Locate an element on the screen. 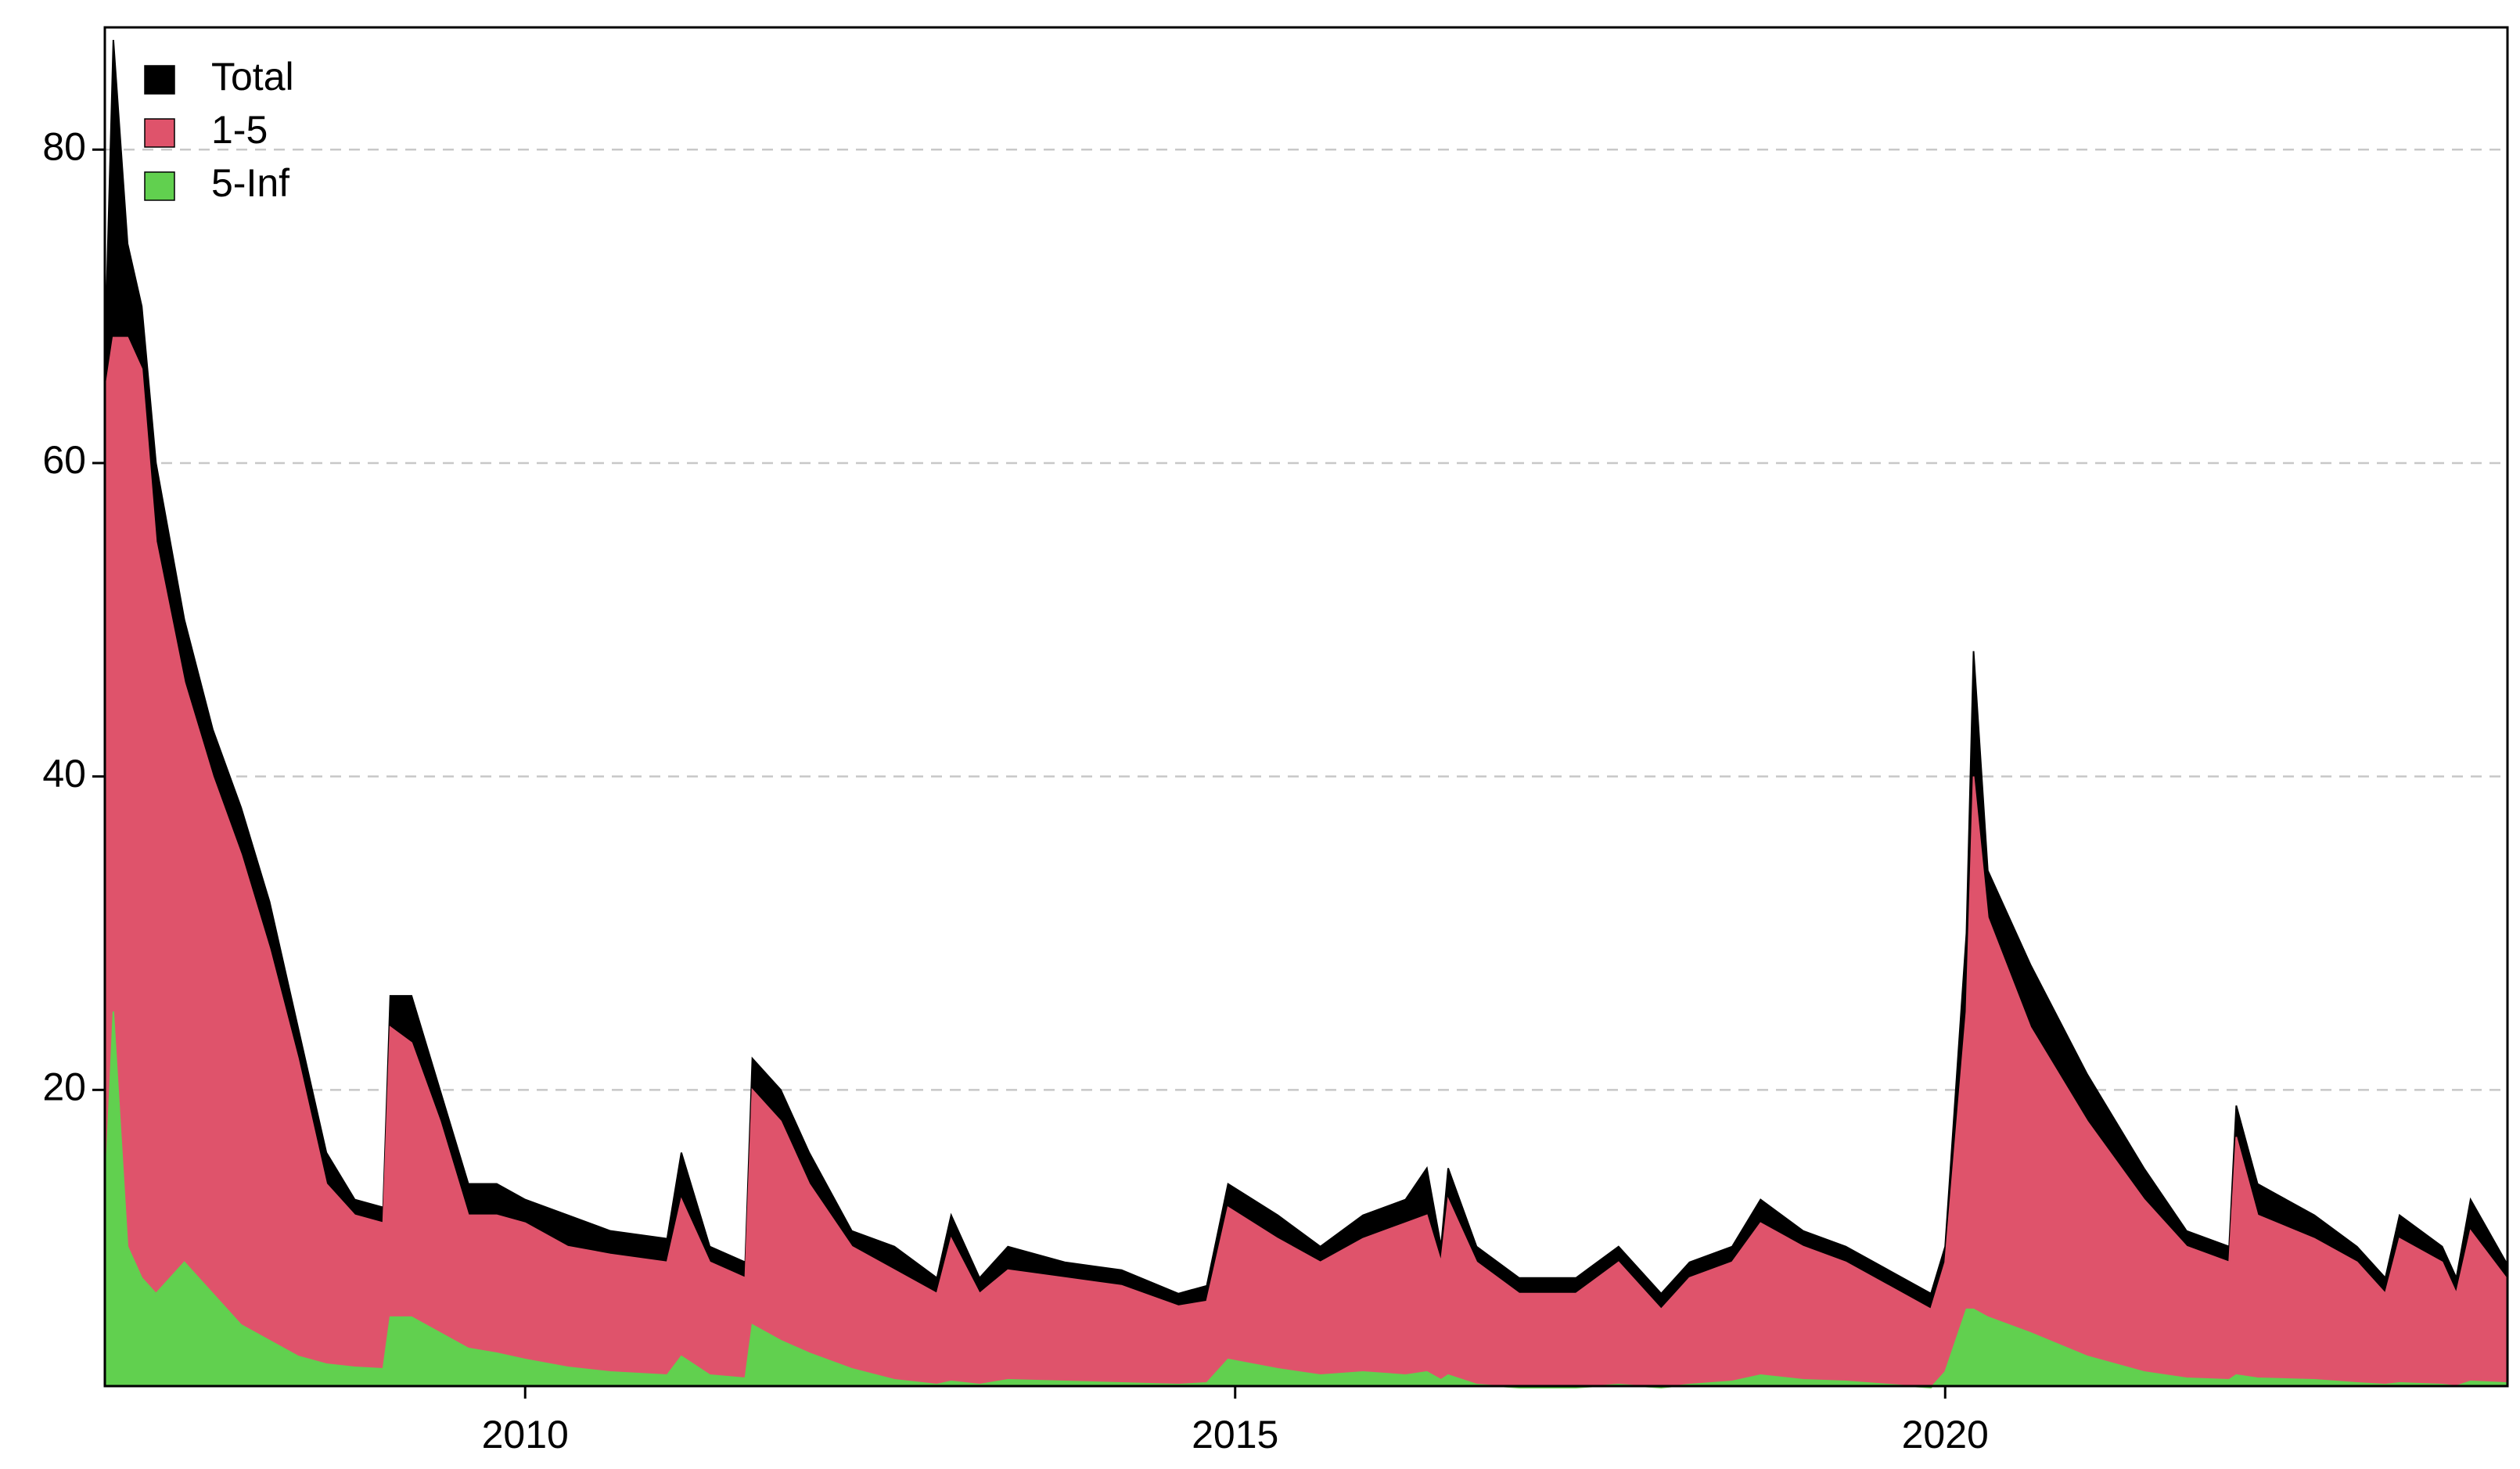 This screenshot has width=2520, height=1469. legend-label: 1-5 is located at coordinates (239, 130).